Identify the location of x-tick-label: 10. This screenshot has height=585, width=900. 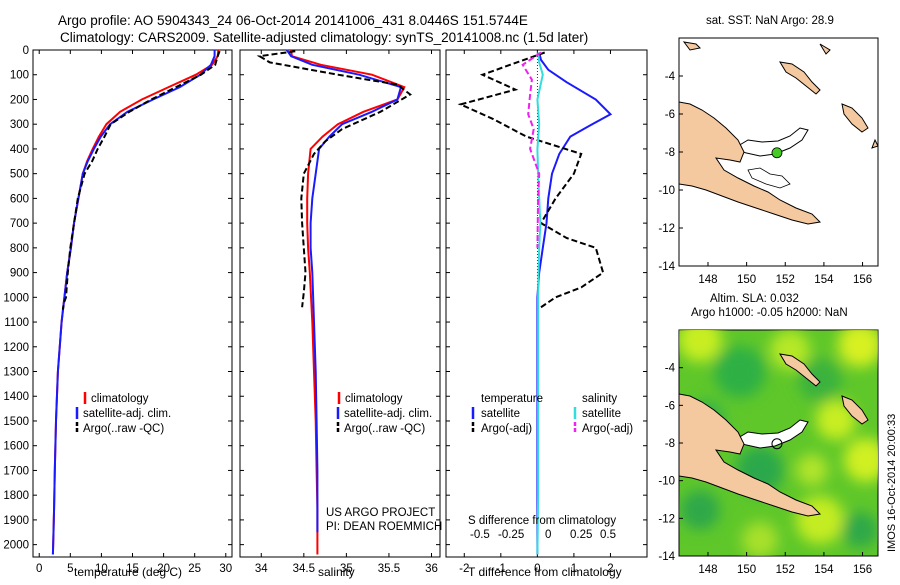
(101, 569).